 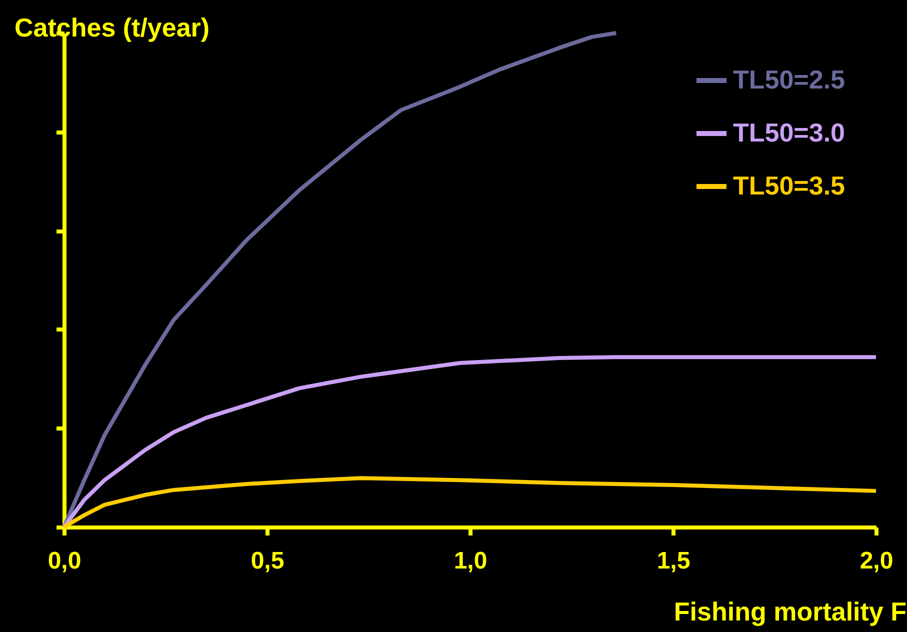 What do you see at coordinates (877, 561) in the screenshot?
I see `x-tick-label: 2,0` at bounding box center [877, 561].